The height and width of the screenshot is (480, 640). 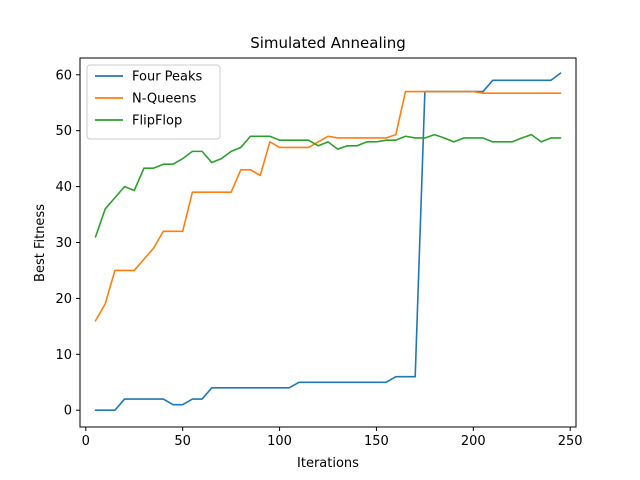 I want to click on y-tick-label: 0, so click(x=68, y=411).